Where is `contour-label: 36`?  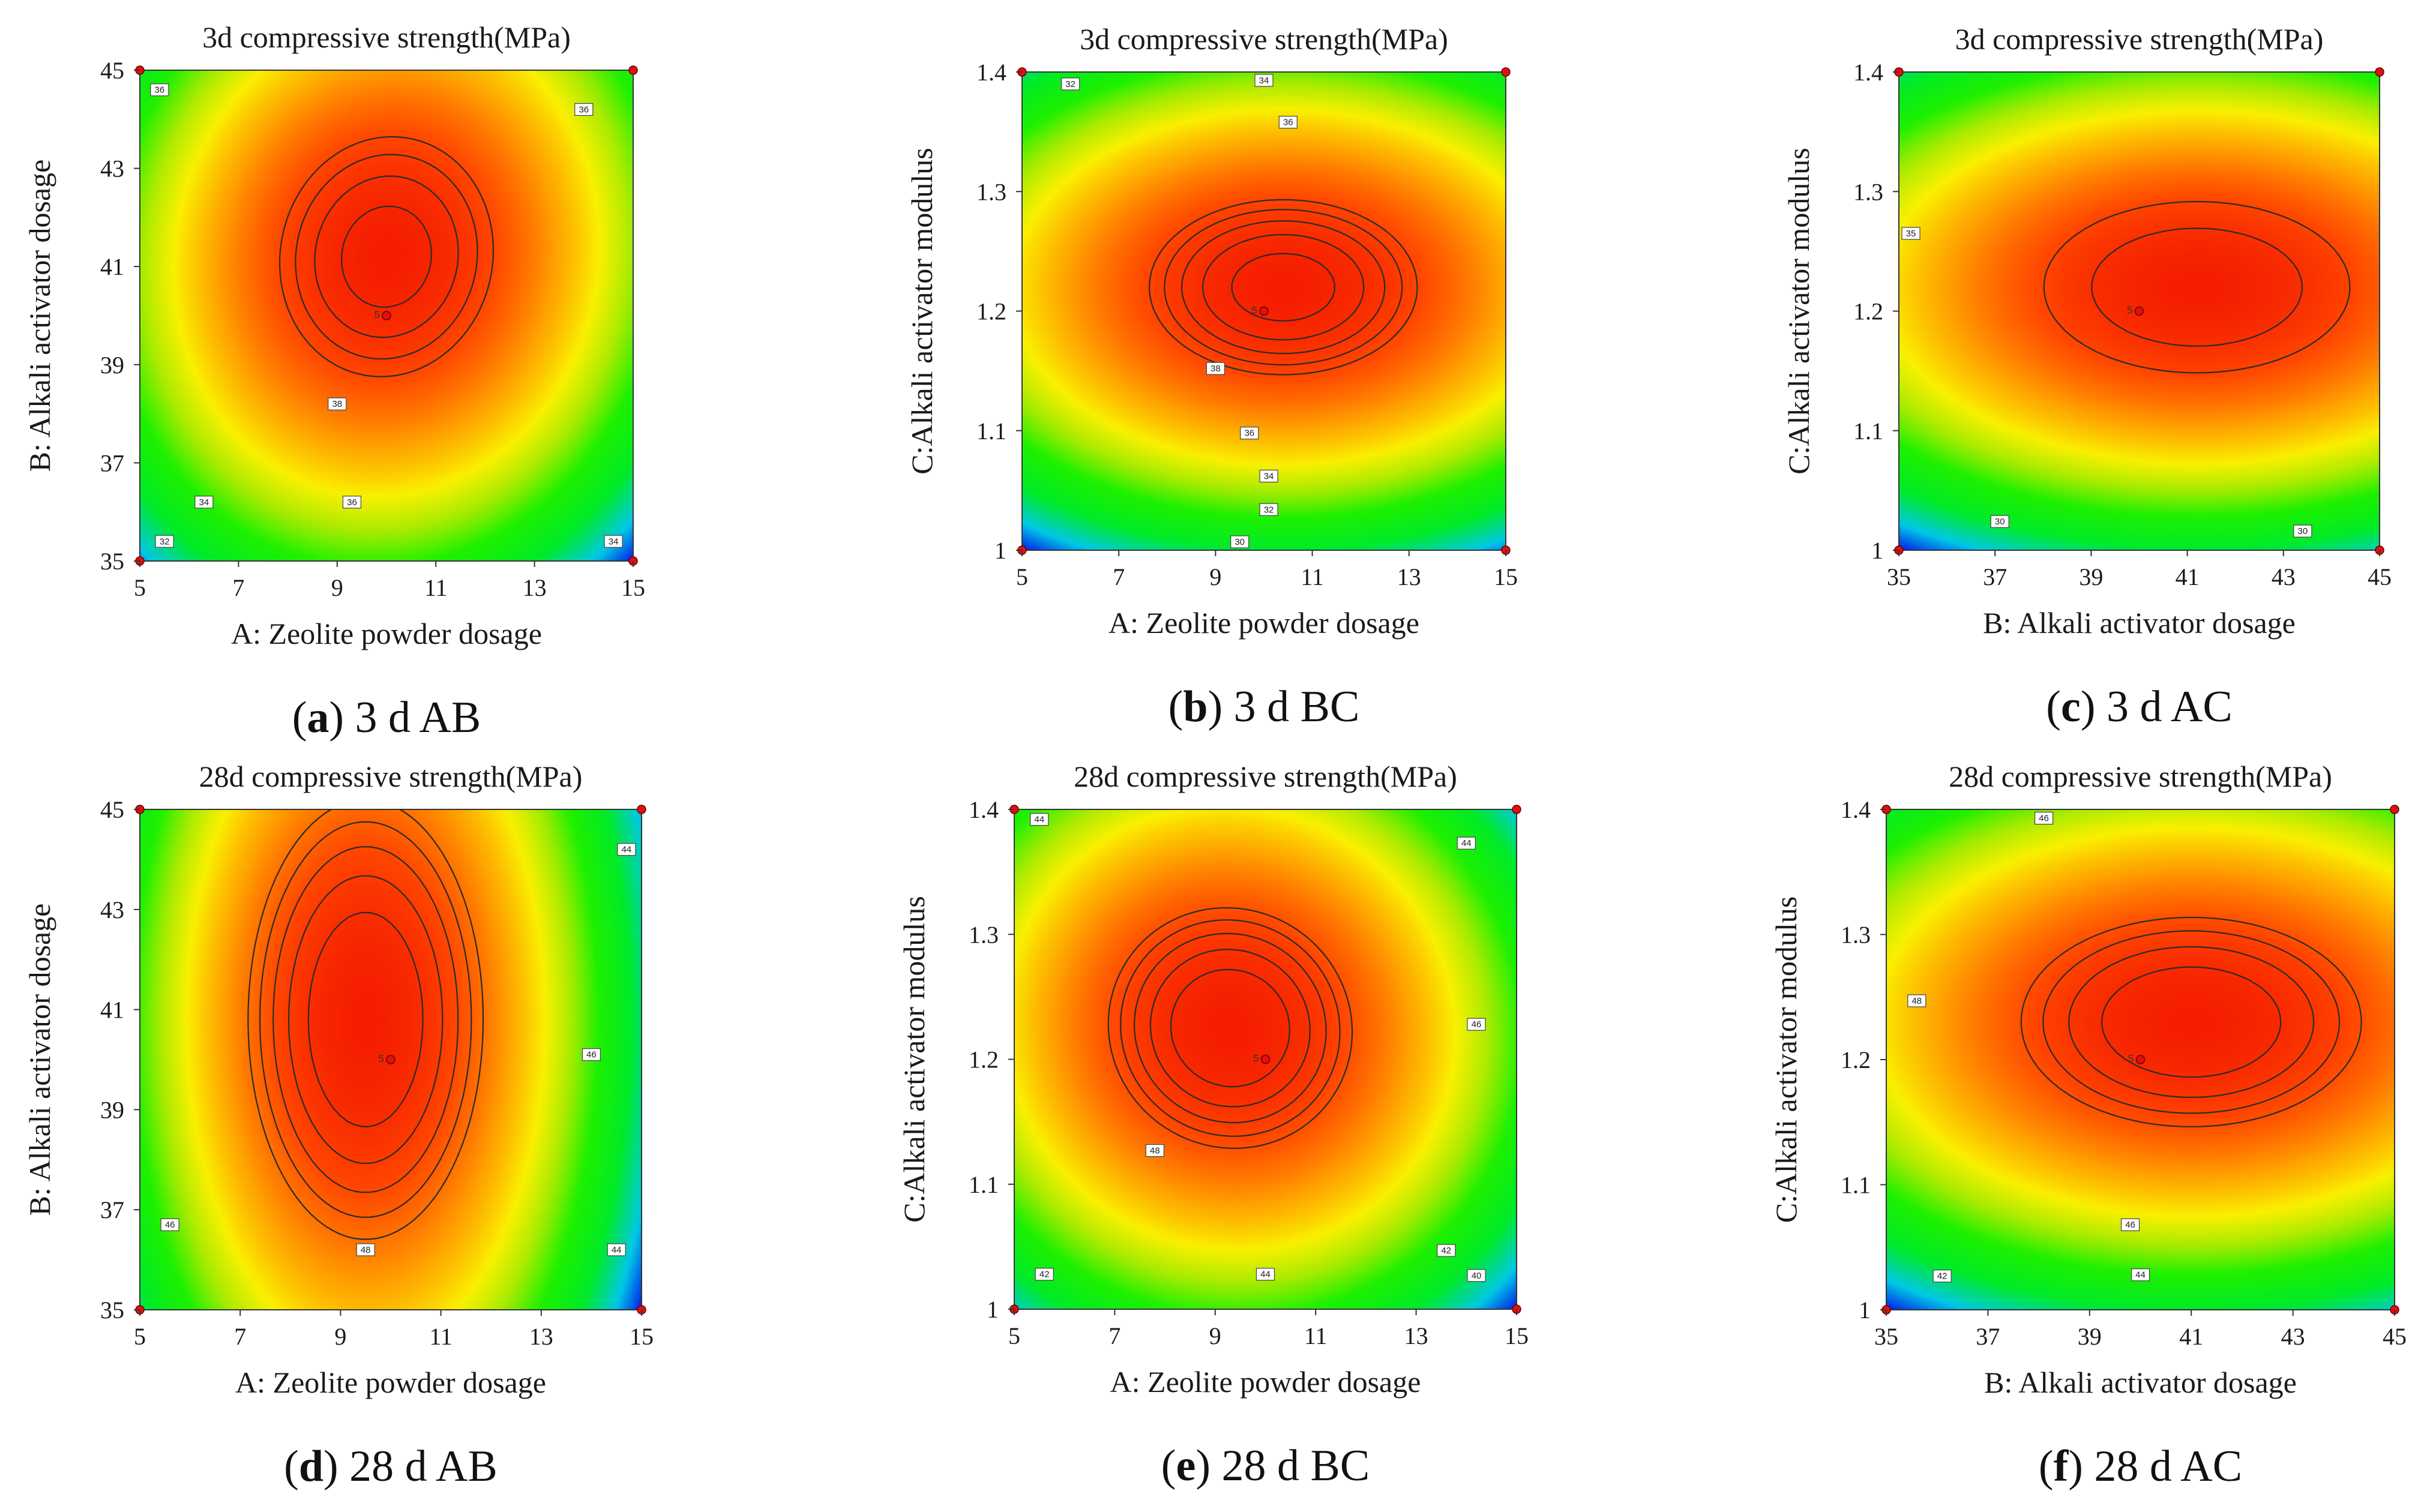
contour-label: 36 is located at coordinates (584, 109).